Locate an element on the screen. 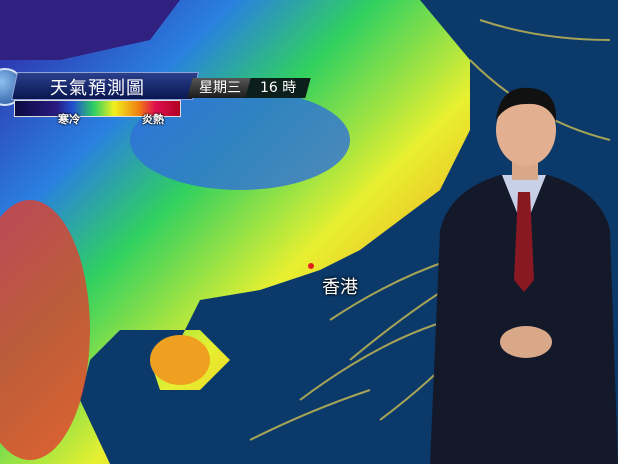 Image resolution: width=618 pixels, height=464 pixels. hour-text: 16 時 is located at coordinates (278, 88).